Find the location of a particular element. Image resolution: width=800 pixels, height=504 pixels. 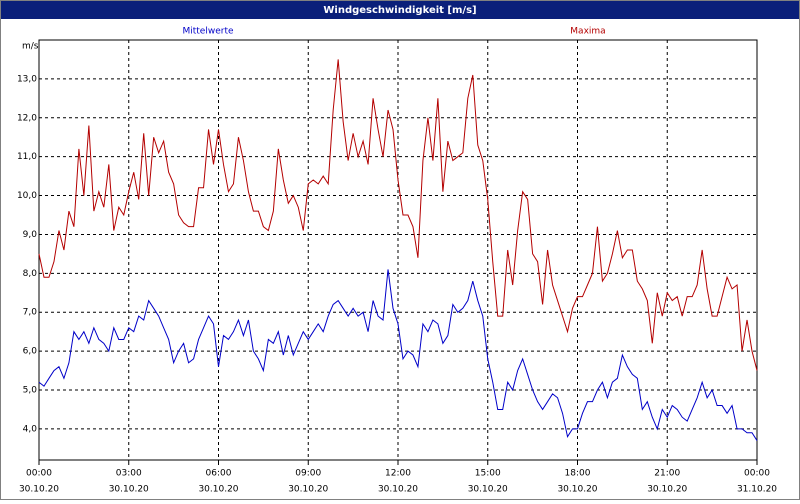

title-bar is located at coordinates (400, 10).